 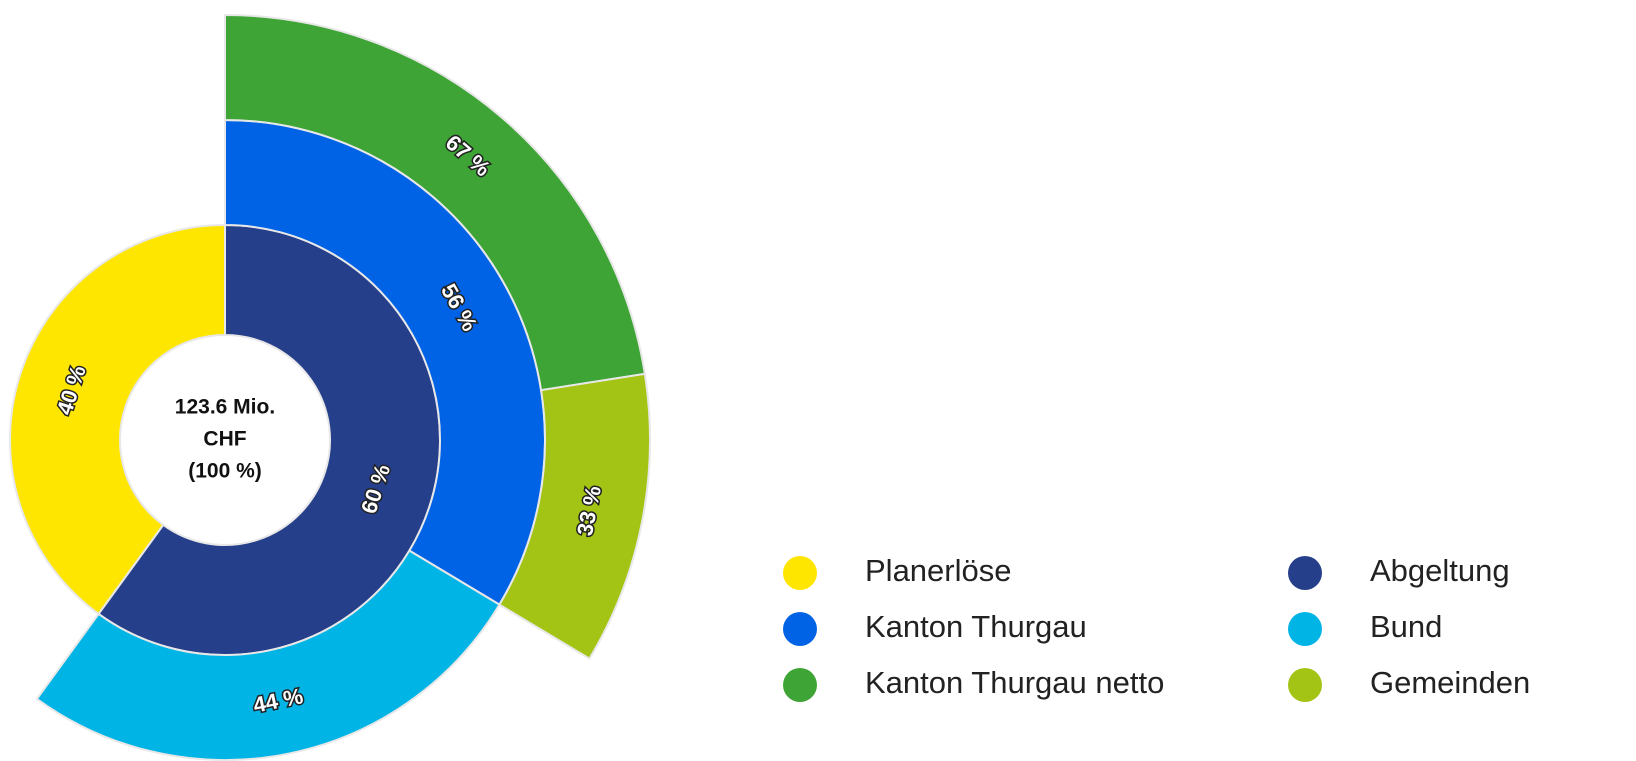 I want to click on legend-label: Bund, so click(x=1406, y=626).